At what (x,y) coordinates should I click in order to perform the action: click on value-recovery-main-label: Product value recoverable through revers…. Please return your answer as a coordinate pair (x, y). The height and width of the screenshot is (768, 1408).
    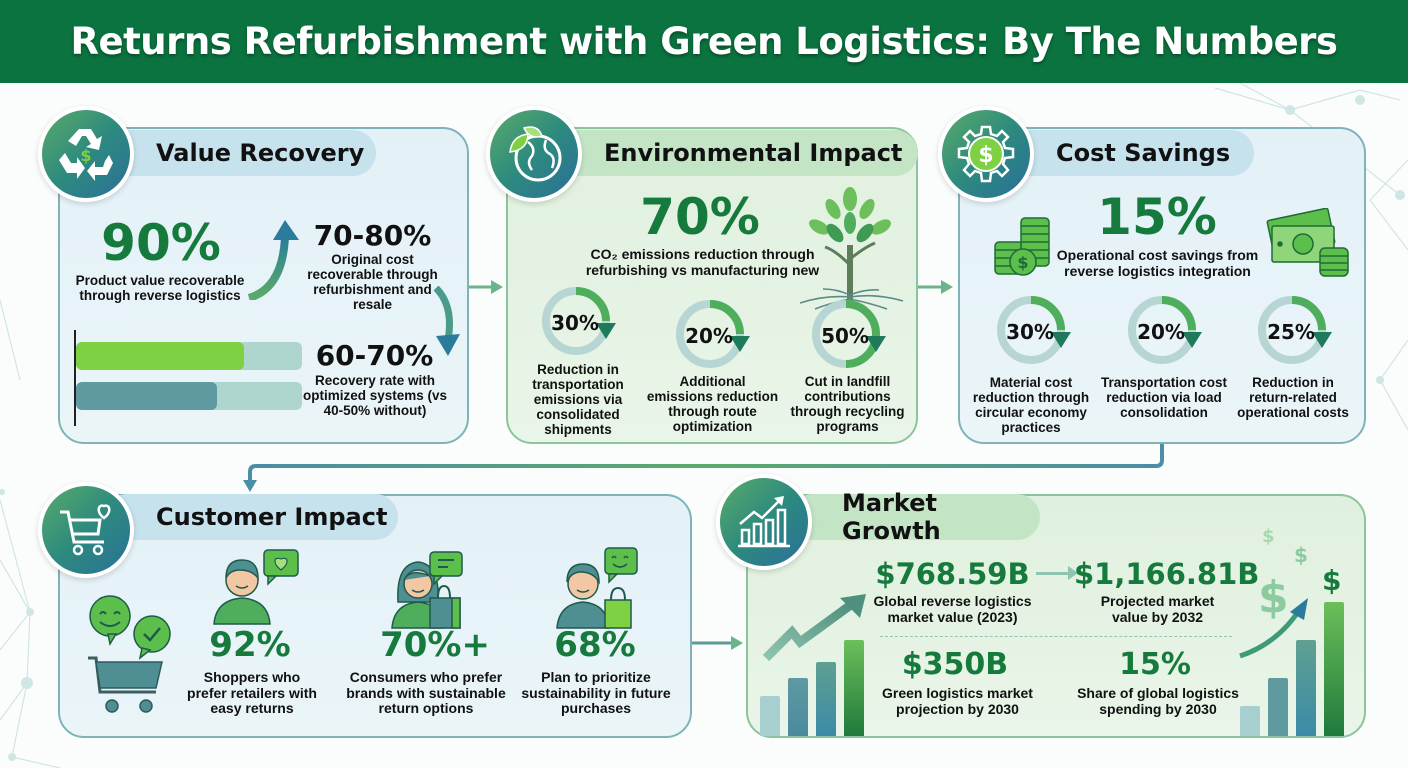
    Looking at the image, I should click on (160, 288).